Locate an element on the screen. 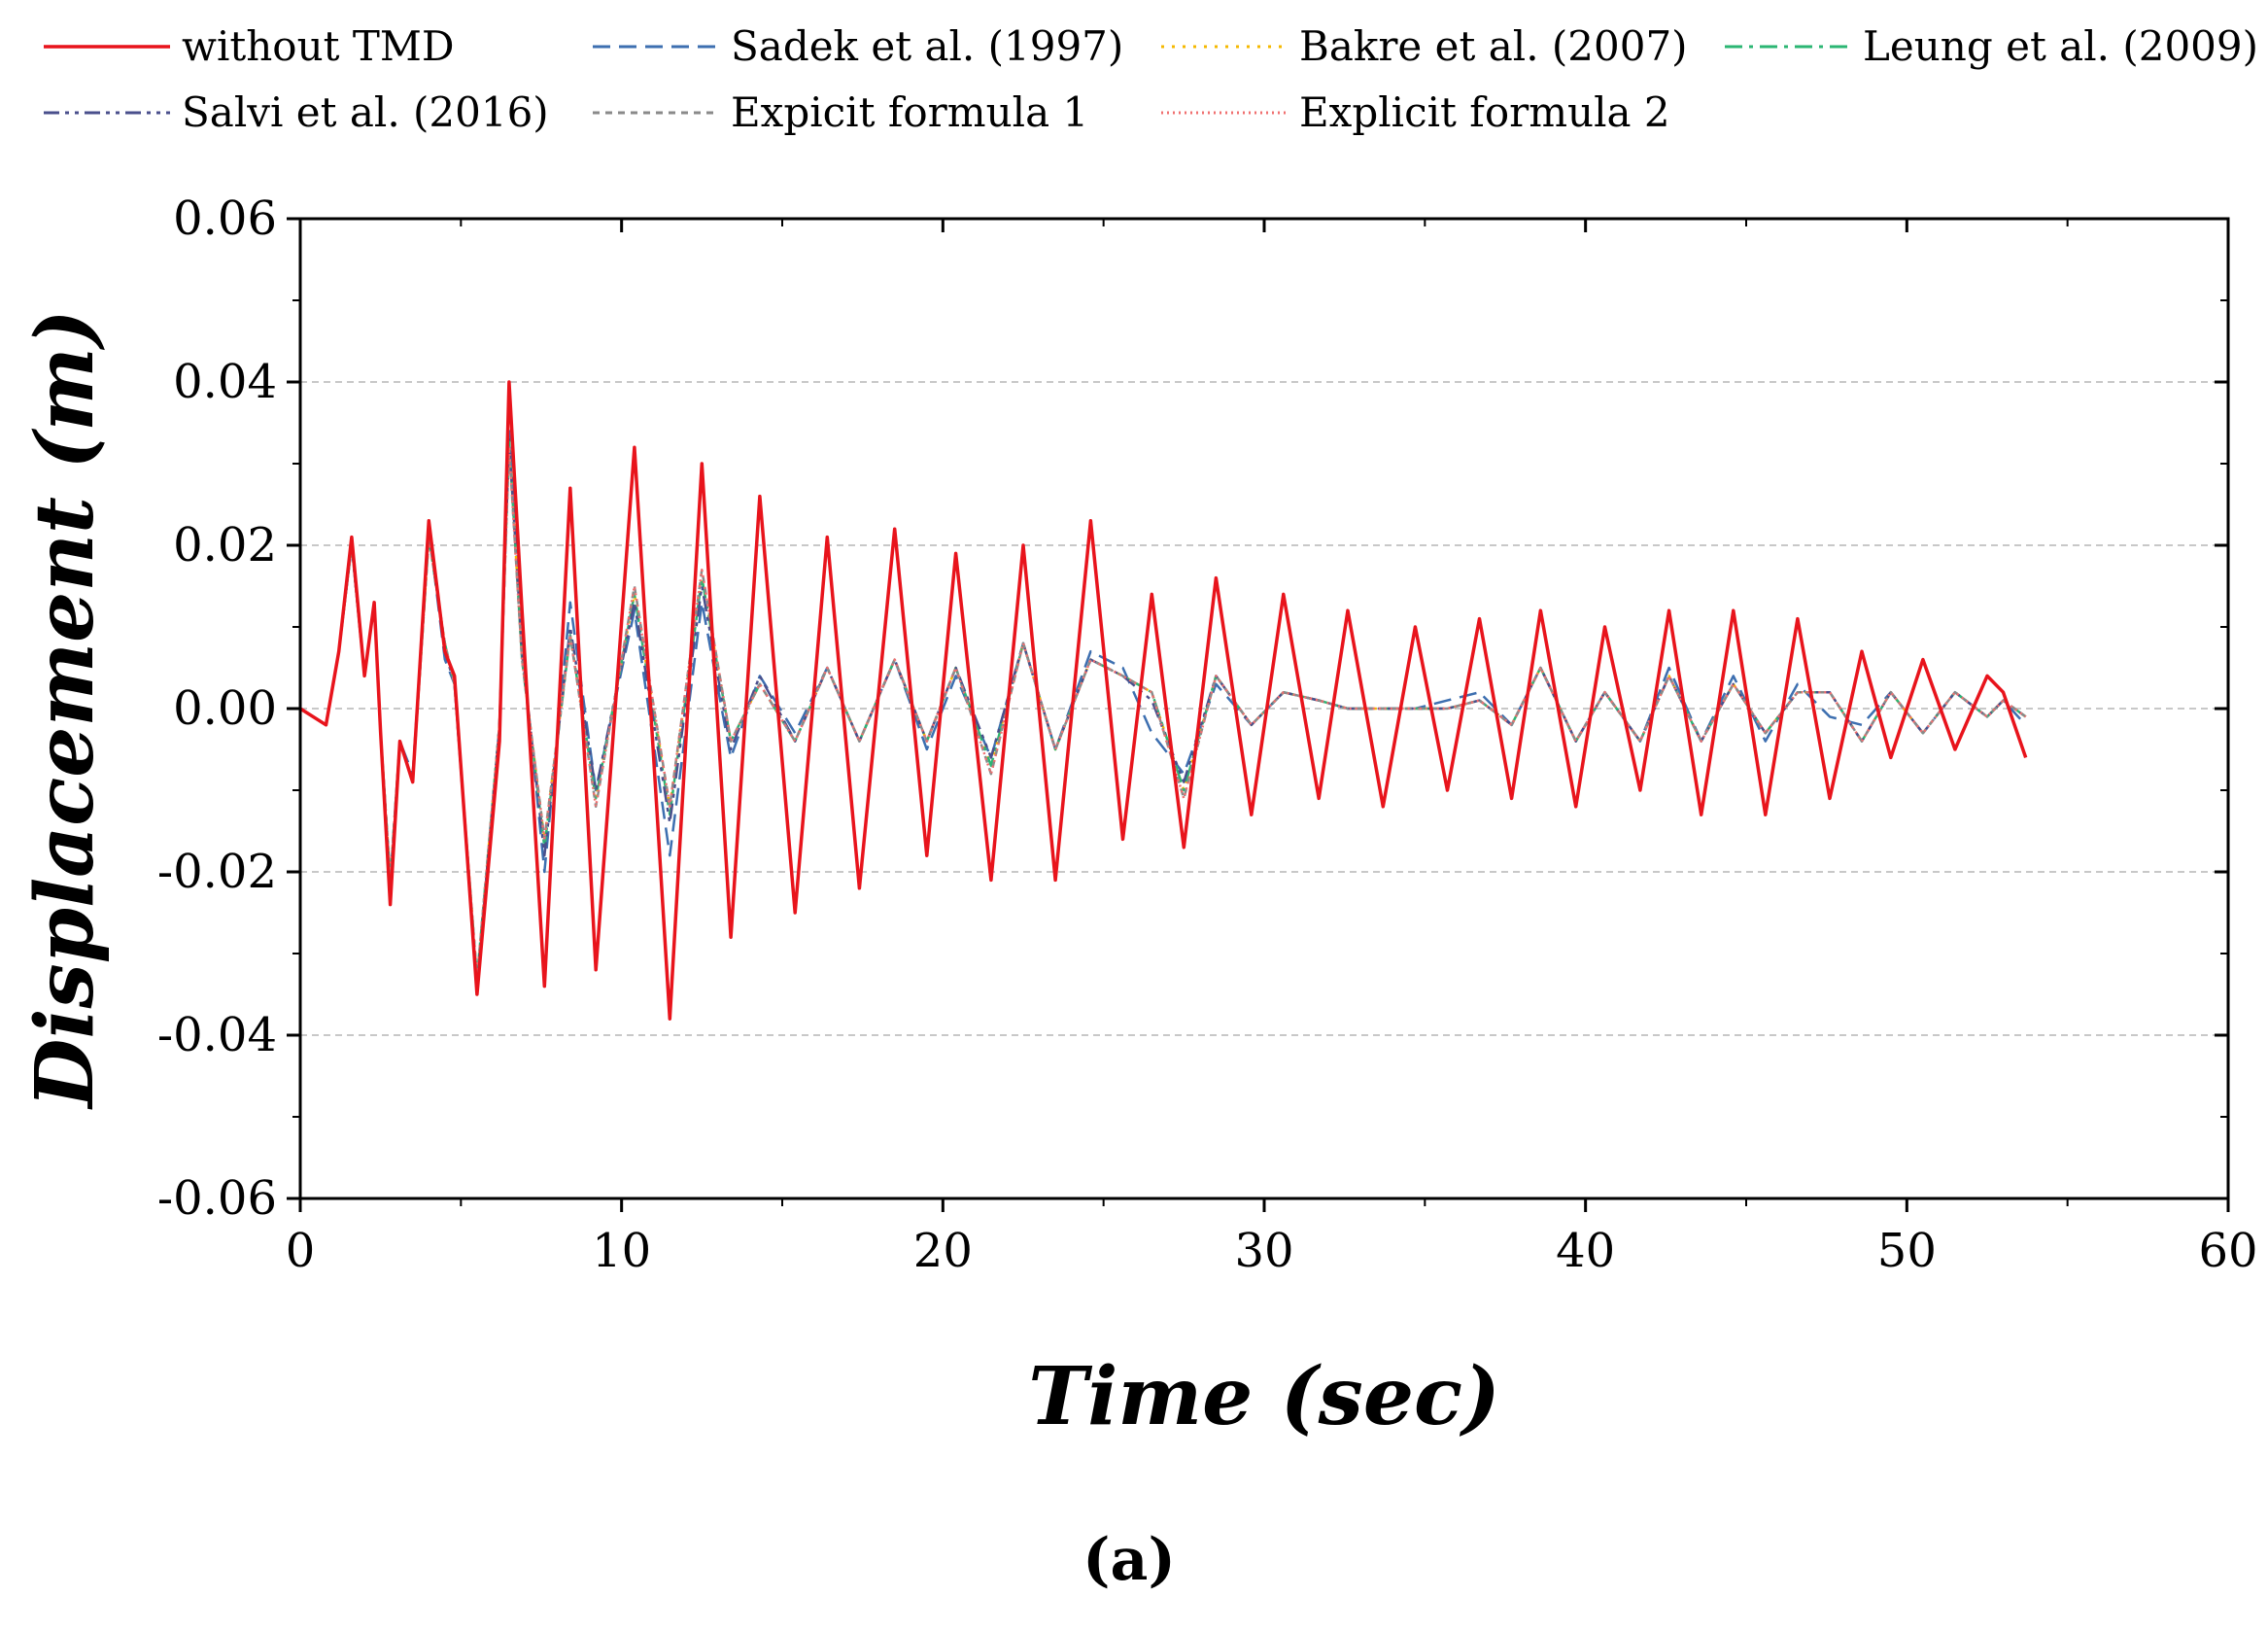  x-tick-label-0: 0 is located at coordinates (301, 1251).